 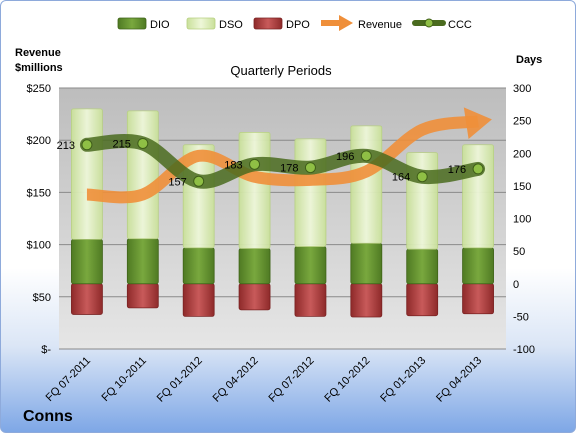 What do you see at coordinates (477, 123) in the screenshot?
I see `revenue-arrowhead` at bounding box center [477, 123].